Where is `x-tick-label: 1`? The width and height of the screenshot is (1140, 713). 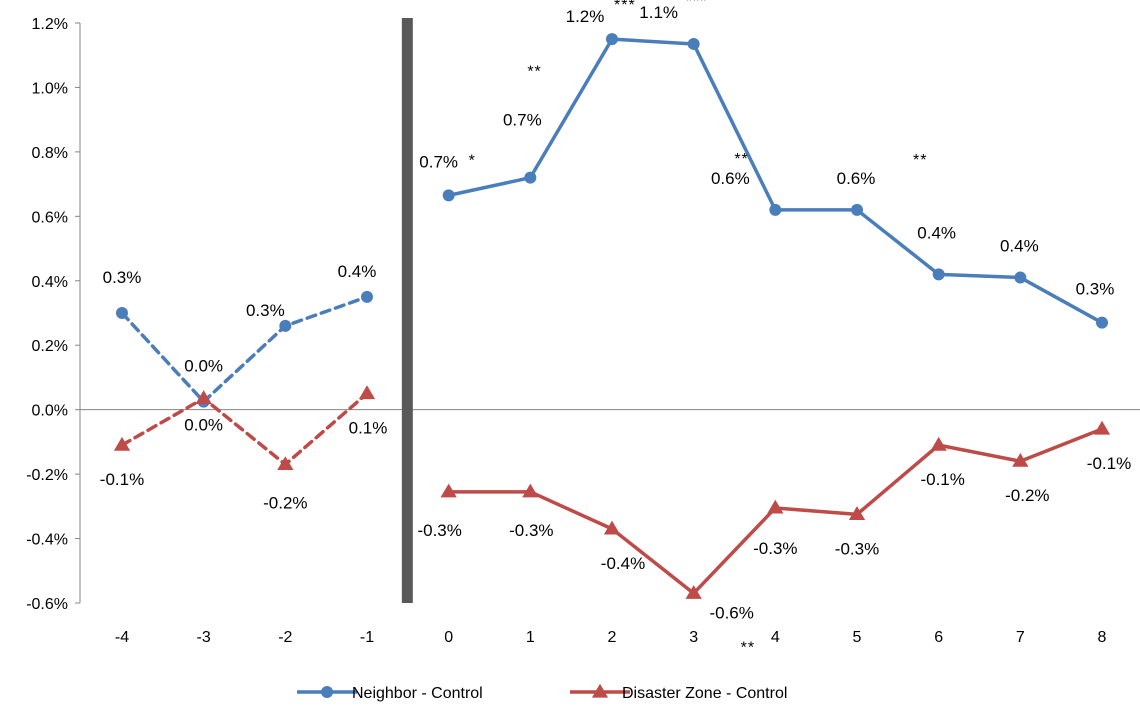
x-tick-label: 1 is located at coordinates (530, 637).